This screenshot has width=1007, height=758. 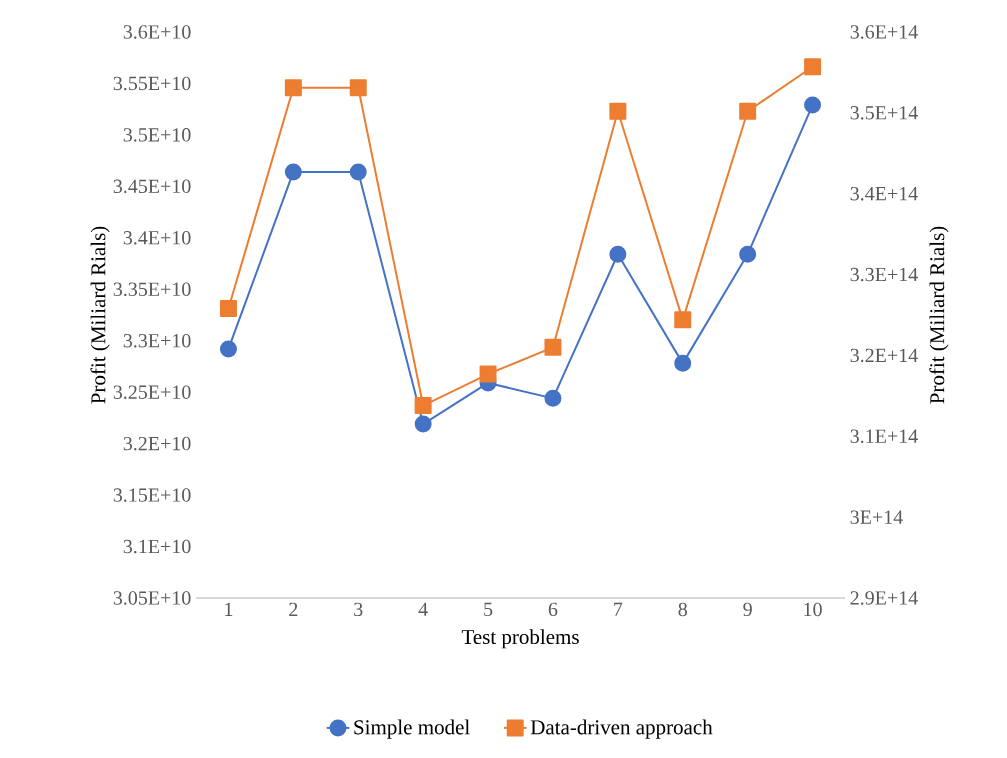 What do you see at coordinates (152, 598) in the screenshot?
I see `y-tick-label: 3.05E+10` at bounding box center [152, 598].